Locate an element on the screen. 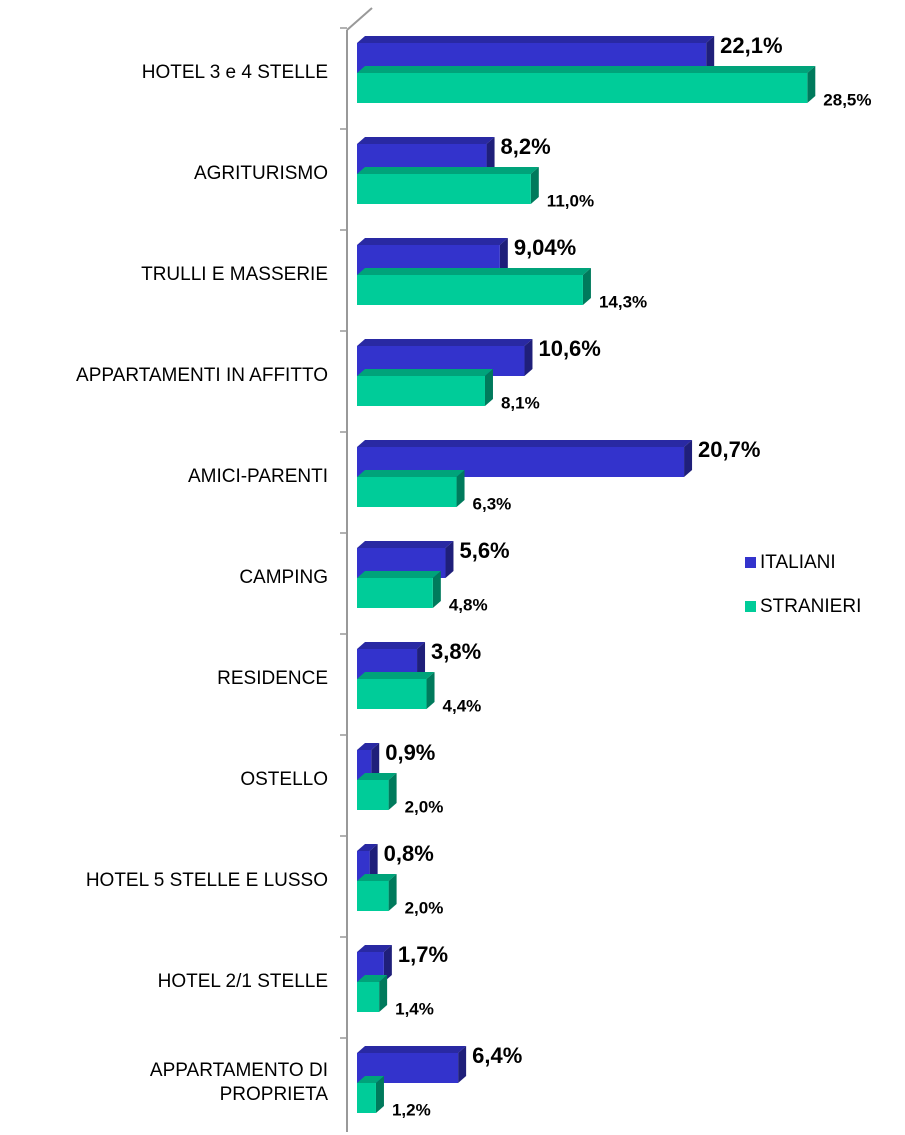 This screenshot has height=1135, width=905. value-label: 10,6% is located at coordinates (569, 348).